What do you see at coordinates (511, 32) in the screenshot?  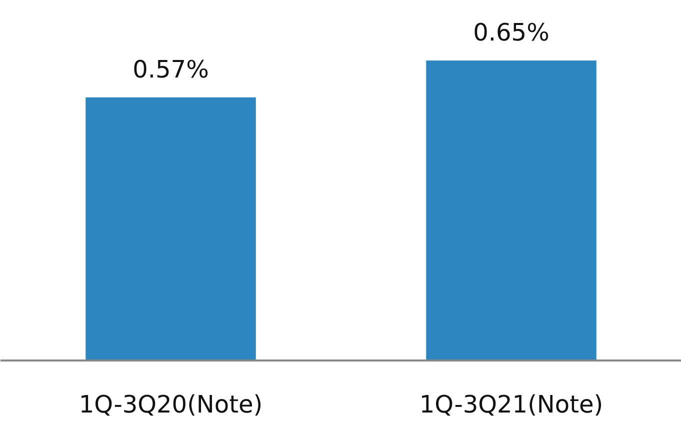 I see `data-label: 0.65%` at bounding box center [511, 32].